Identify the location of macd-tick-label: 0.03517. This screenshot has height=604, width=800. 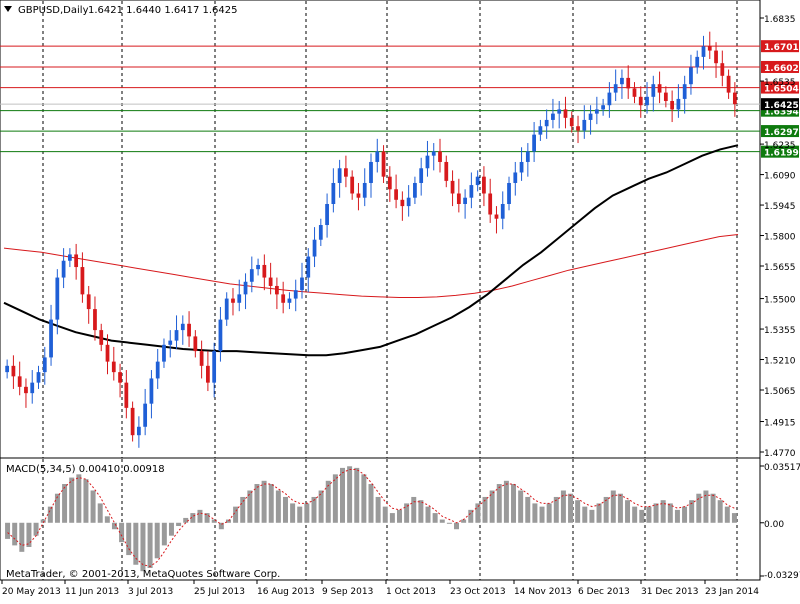
(782, 468).